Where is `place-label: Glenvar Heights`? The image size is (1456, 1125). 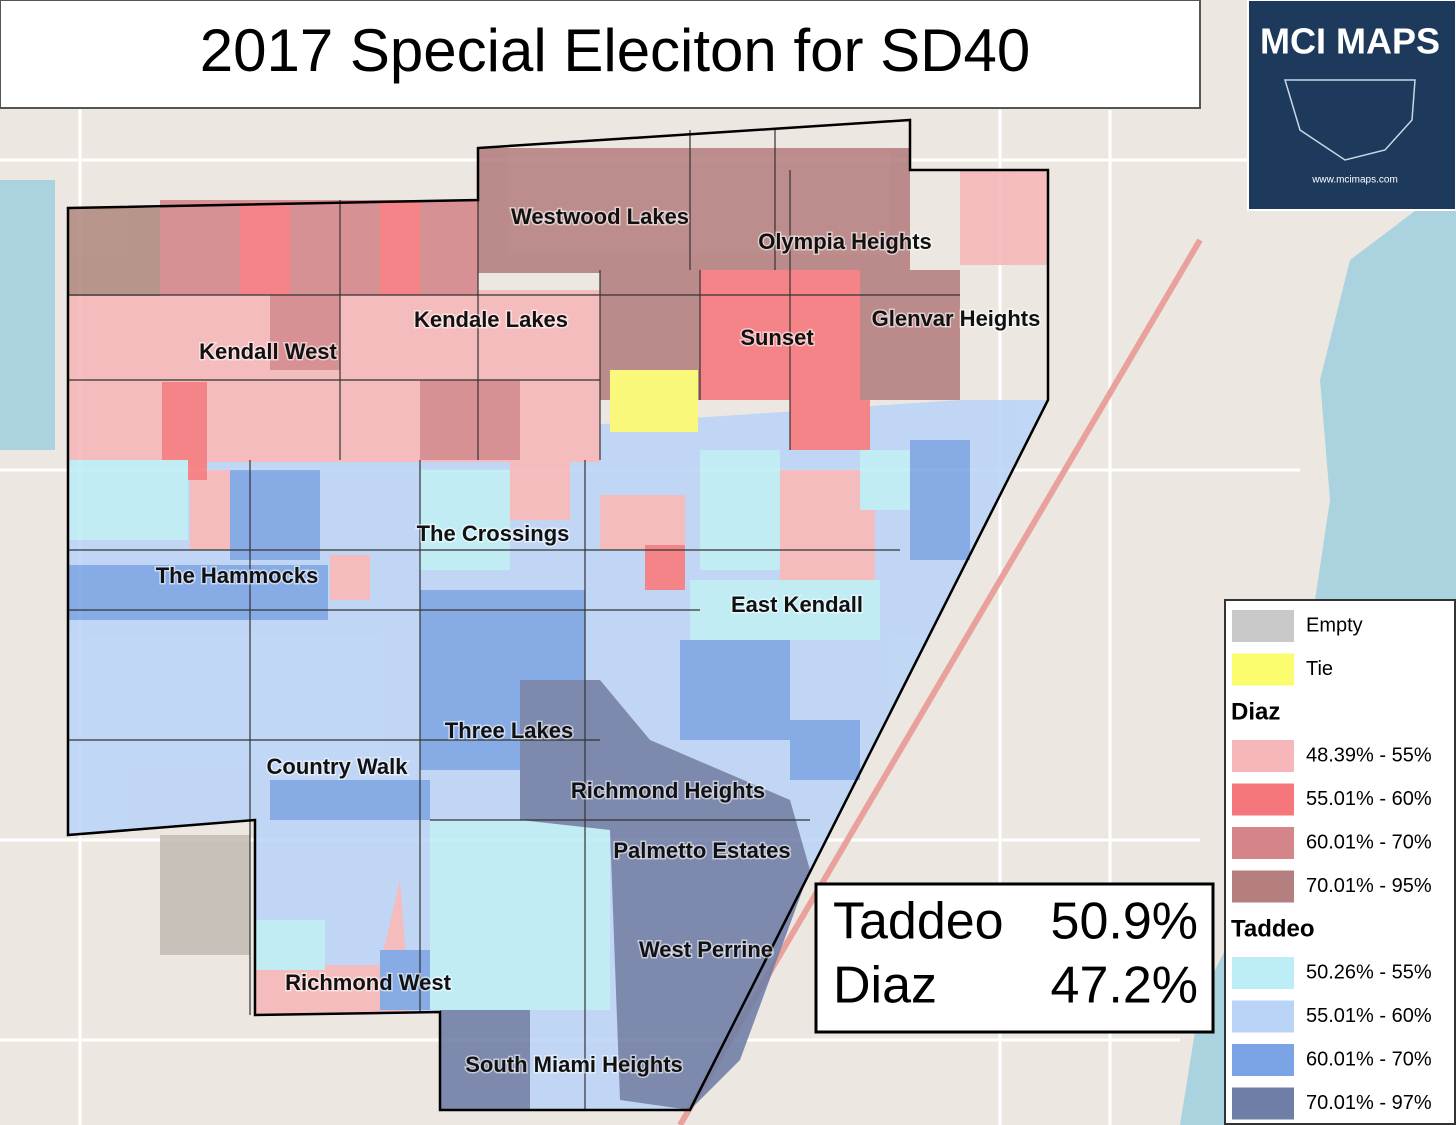
place-label: Glenvar Heights is located at coordinates (956, 318).